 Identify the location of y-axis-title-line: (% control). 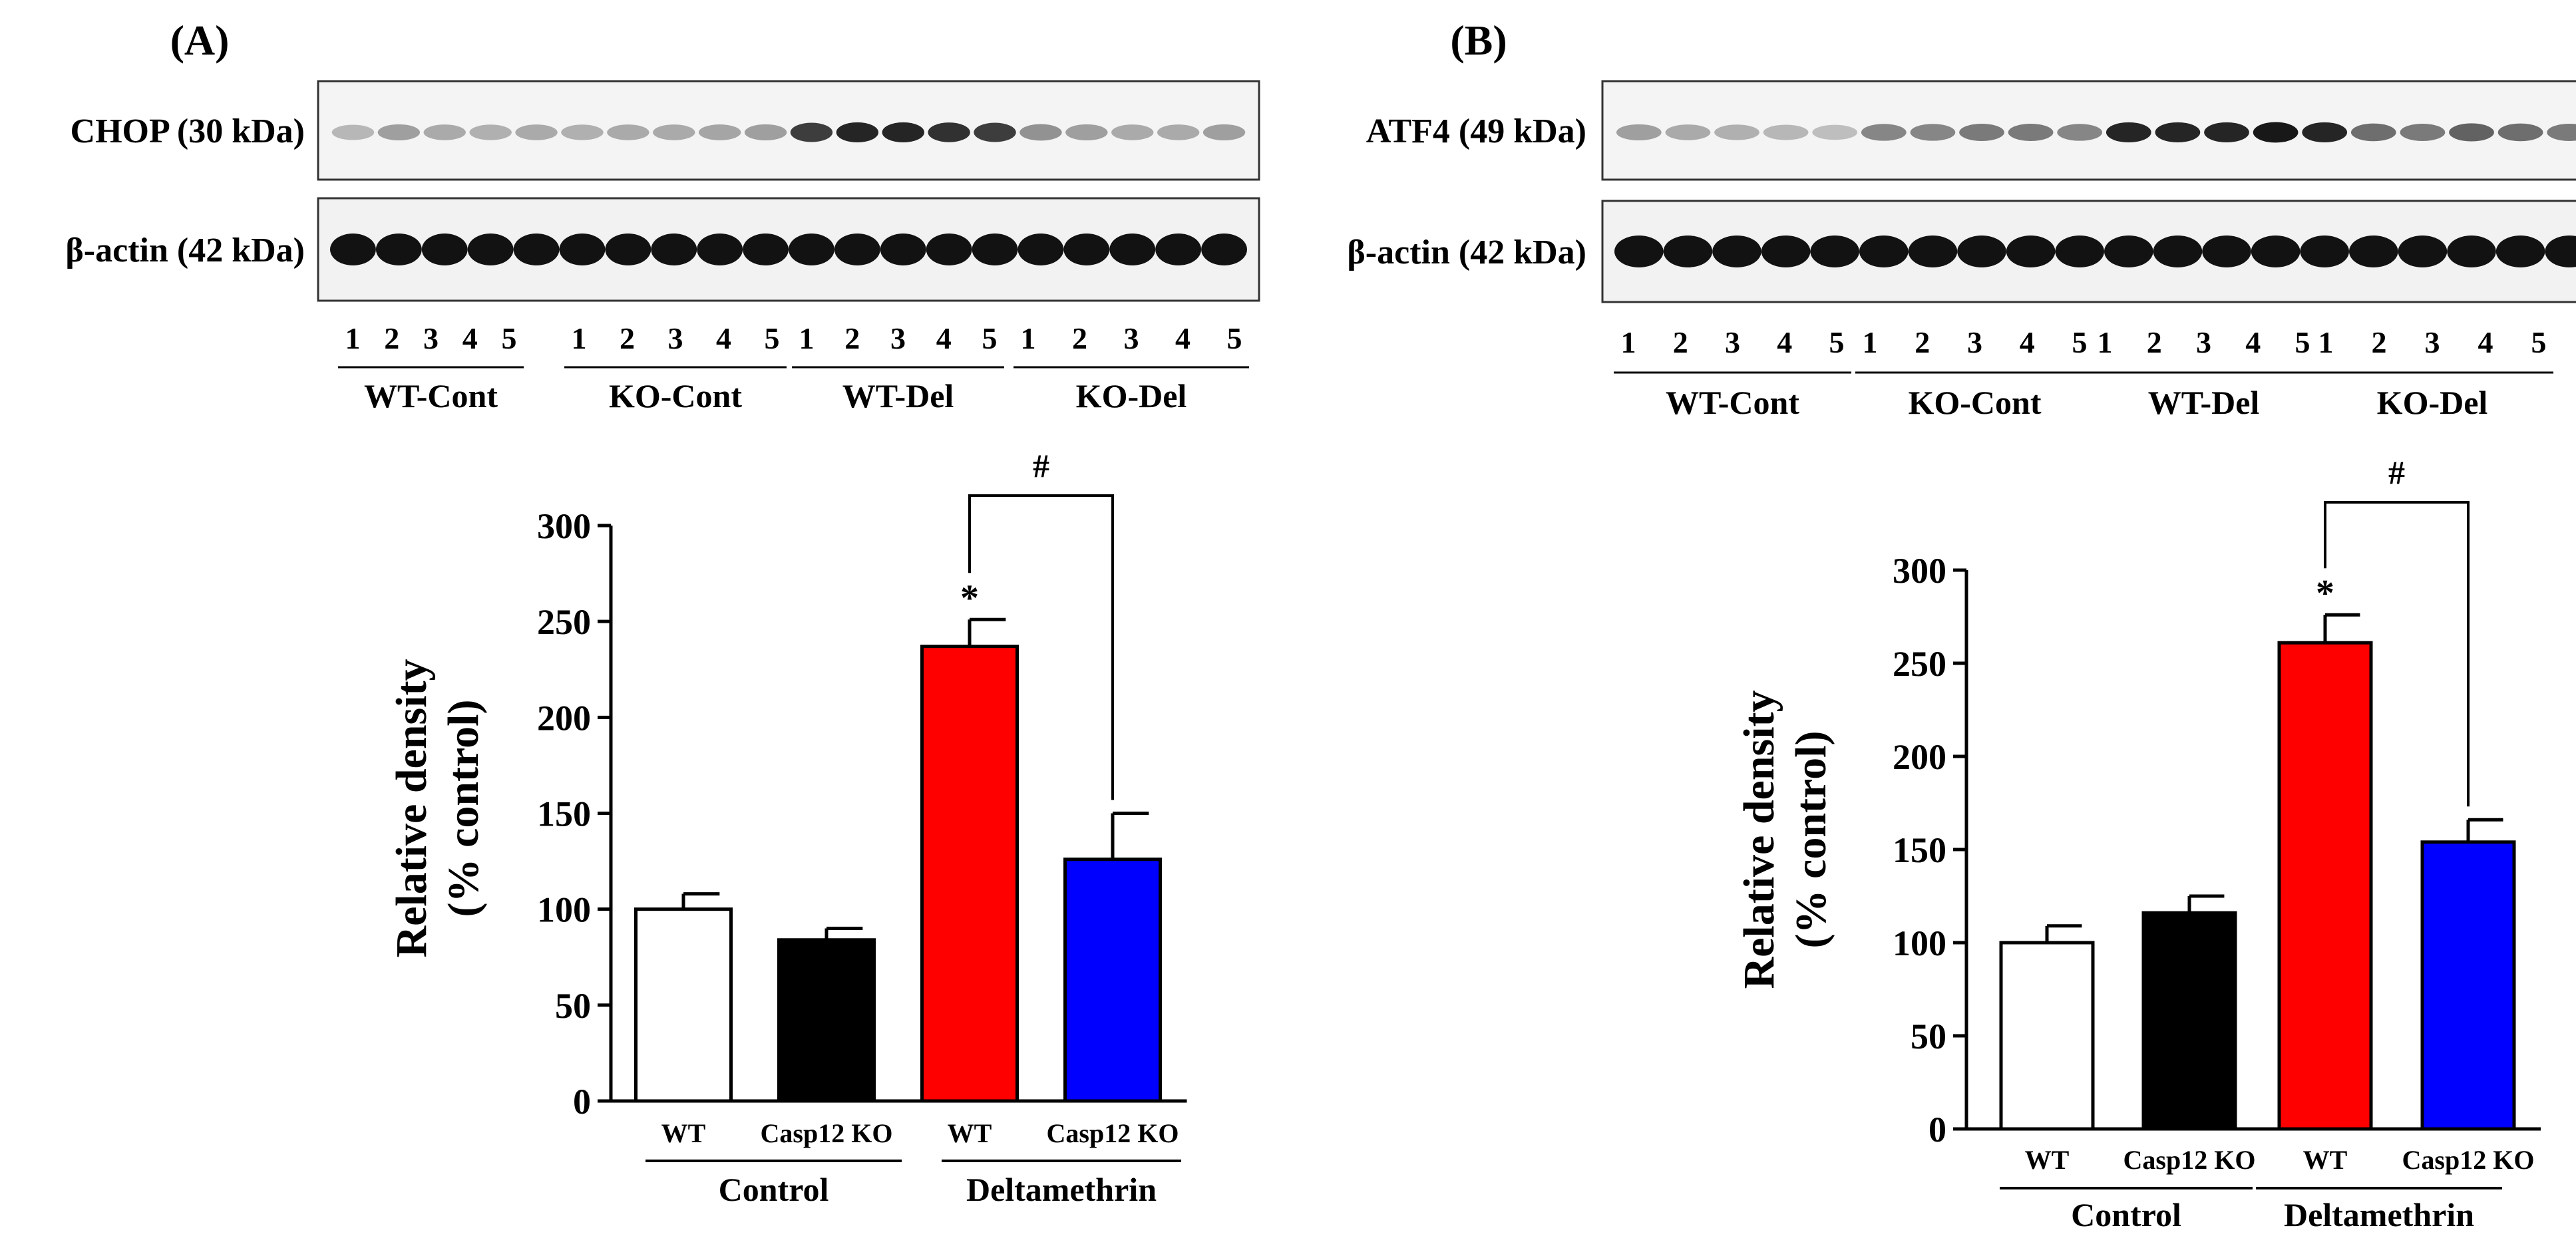
(463, 809).